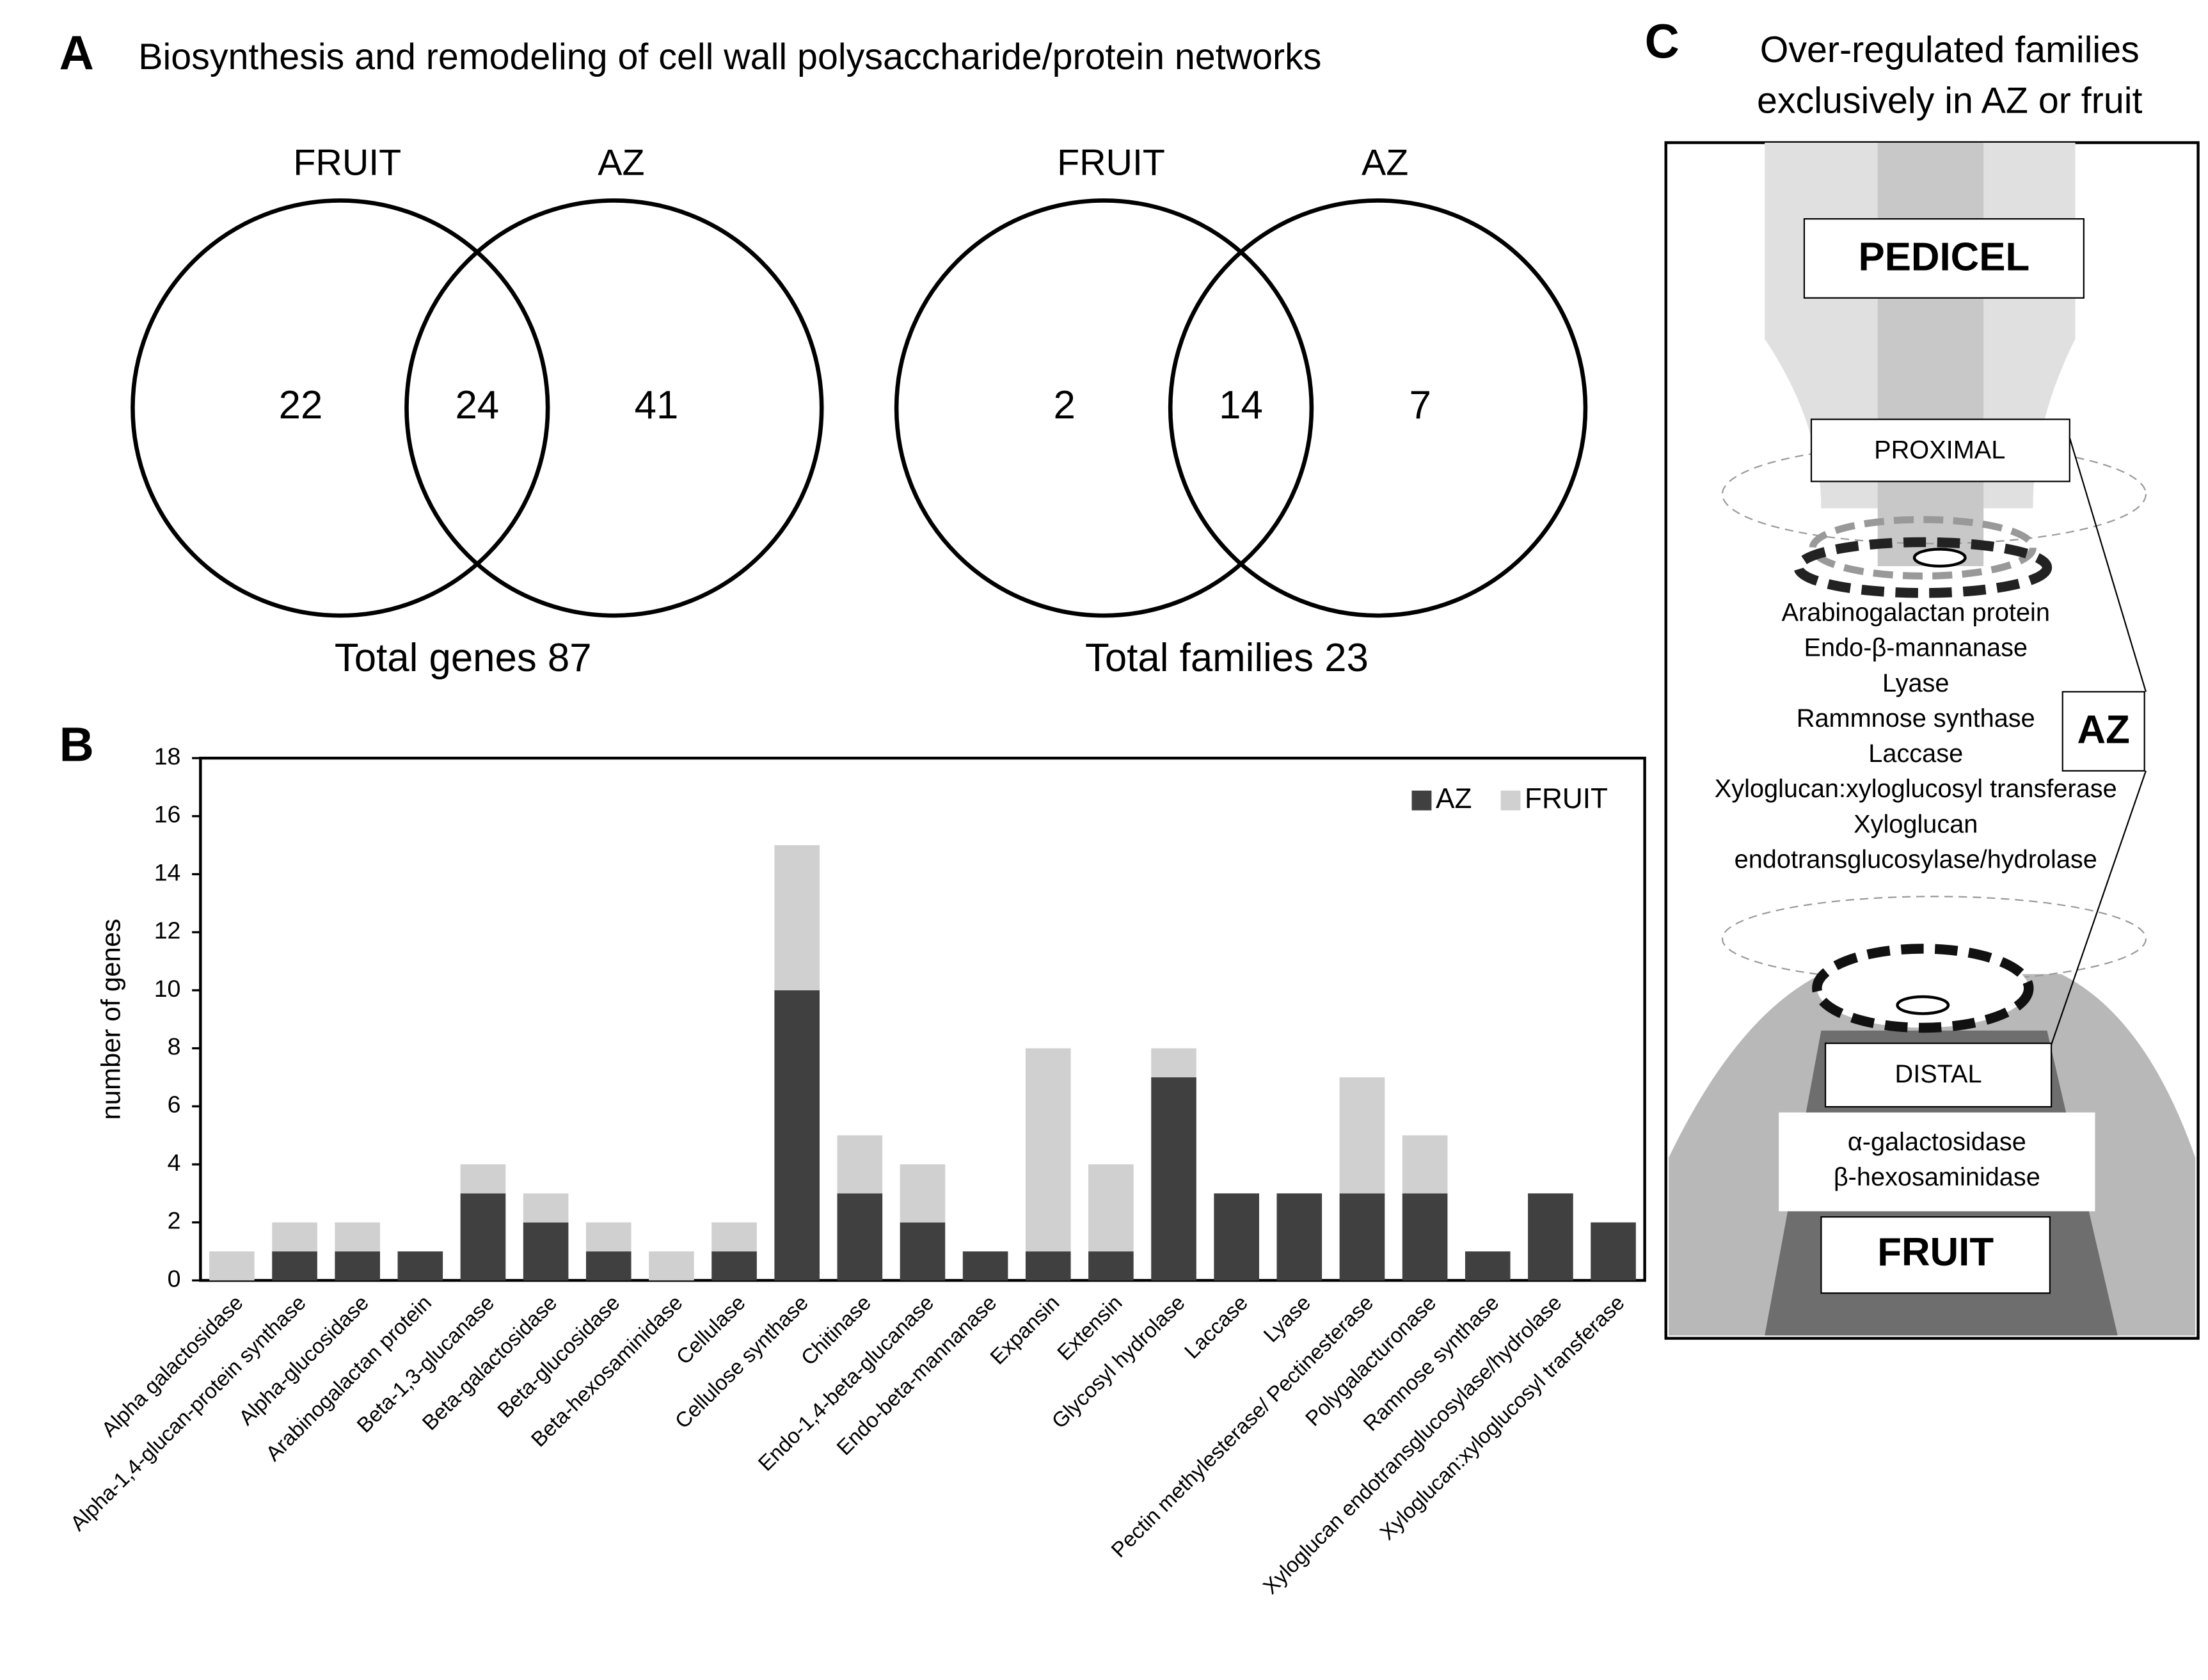 This screenshot has width=2208, height=1680. What do you see at coordinates (301, 405) in the screenshot?
I see `venn-count: 22` at bounding box center [301, 405].